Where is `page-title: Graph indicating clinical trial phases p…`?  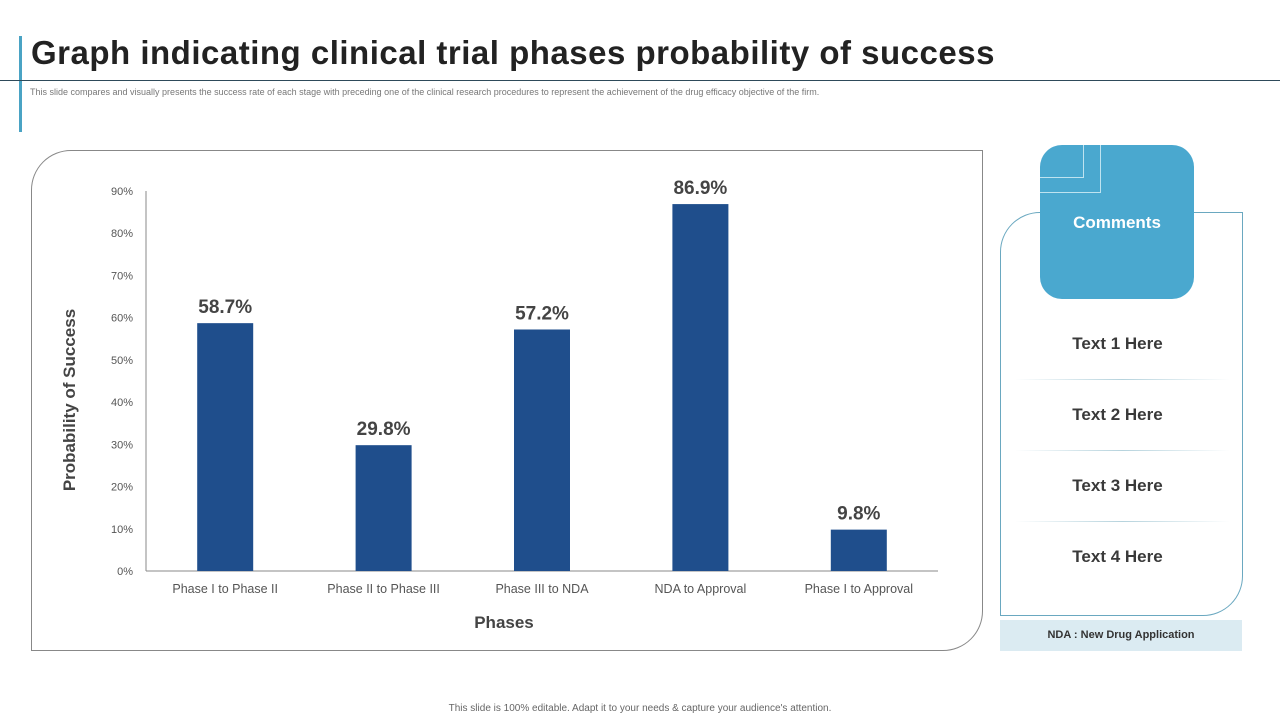
page-title: Graph indicating clinical trial phases p… is located at coordinates (513, 52).